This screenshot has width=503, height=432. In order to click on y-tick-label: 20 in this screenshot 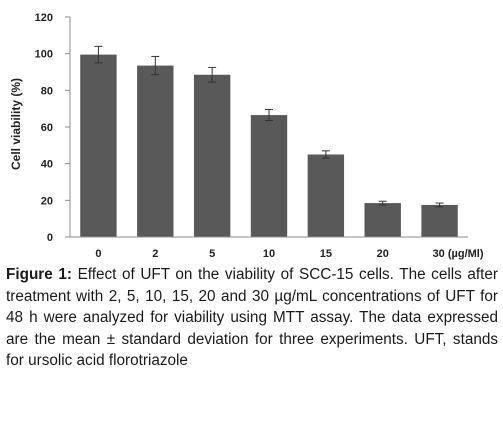, I will do `click(47, 201)`.